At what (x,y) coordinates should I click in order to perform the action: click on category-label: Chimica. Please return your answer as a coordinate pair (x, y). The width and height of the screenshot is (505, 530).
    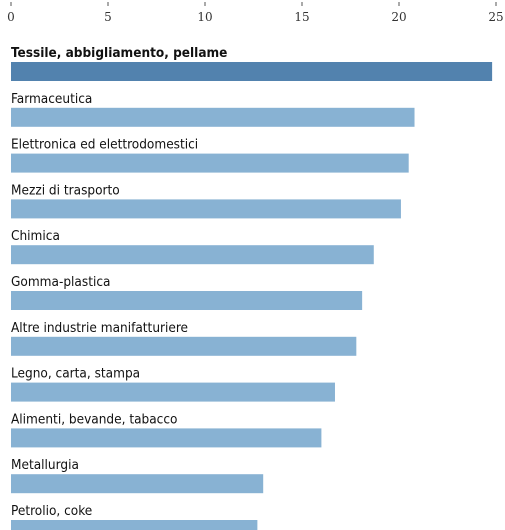
    Looking at the image, I should click on (35, 236).